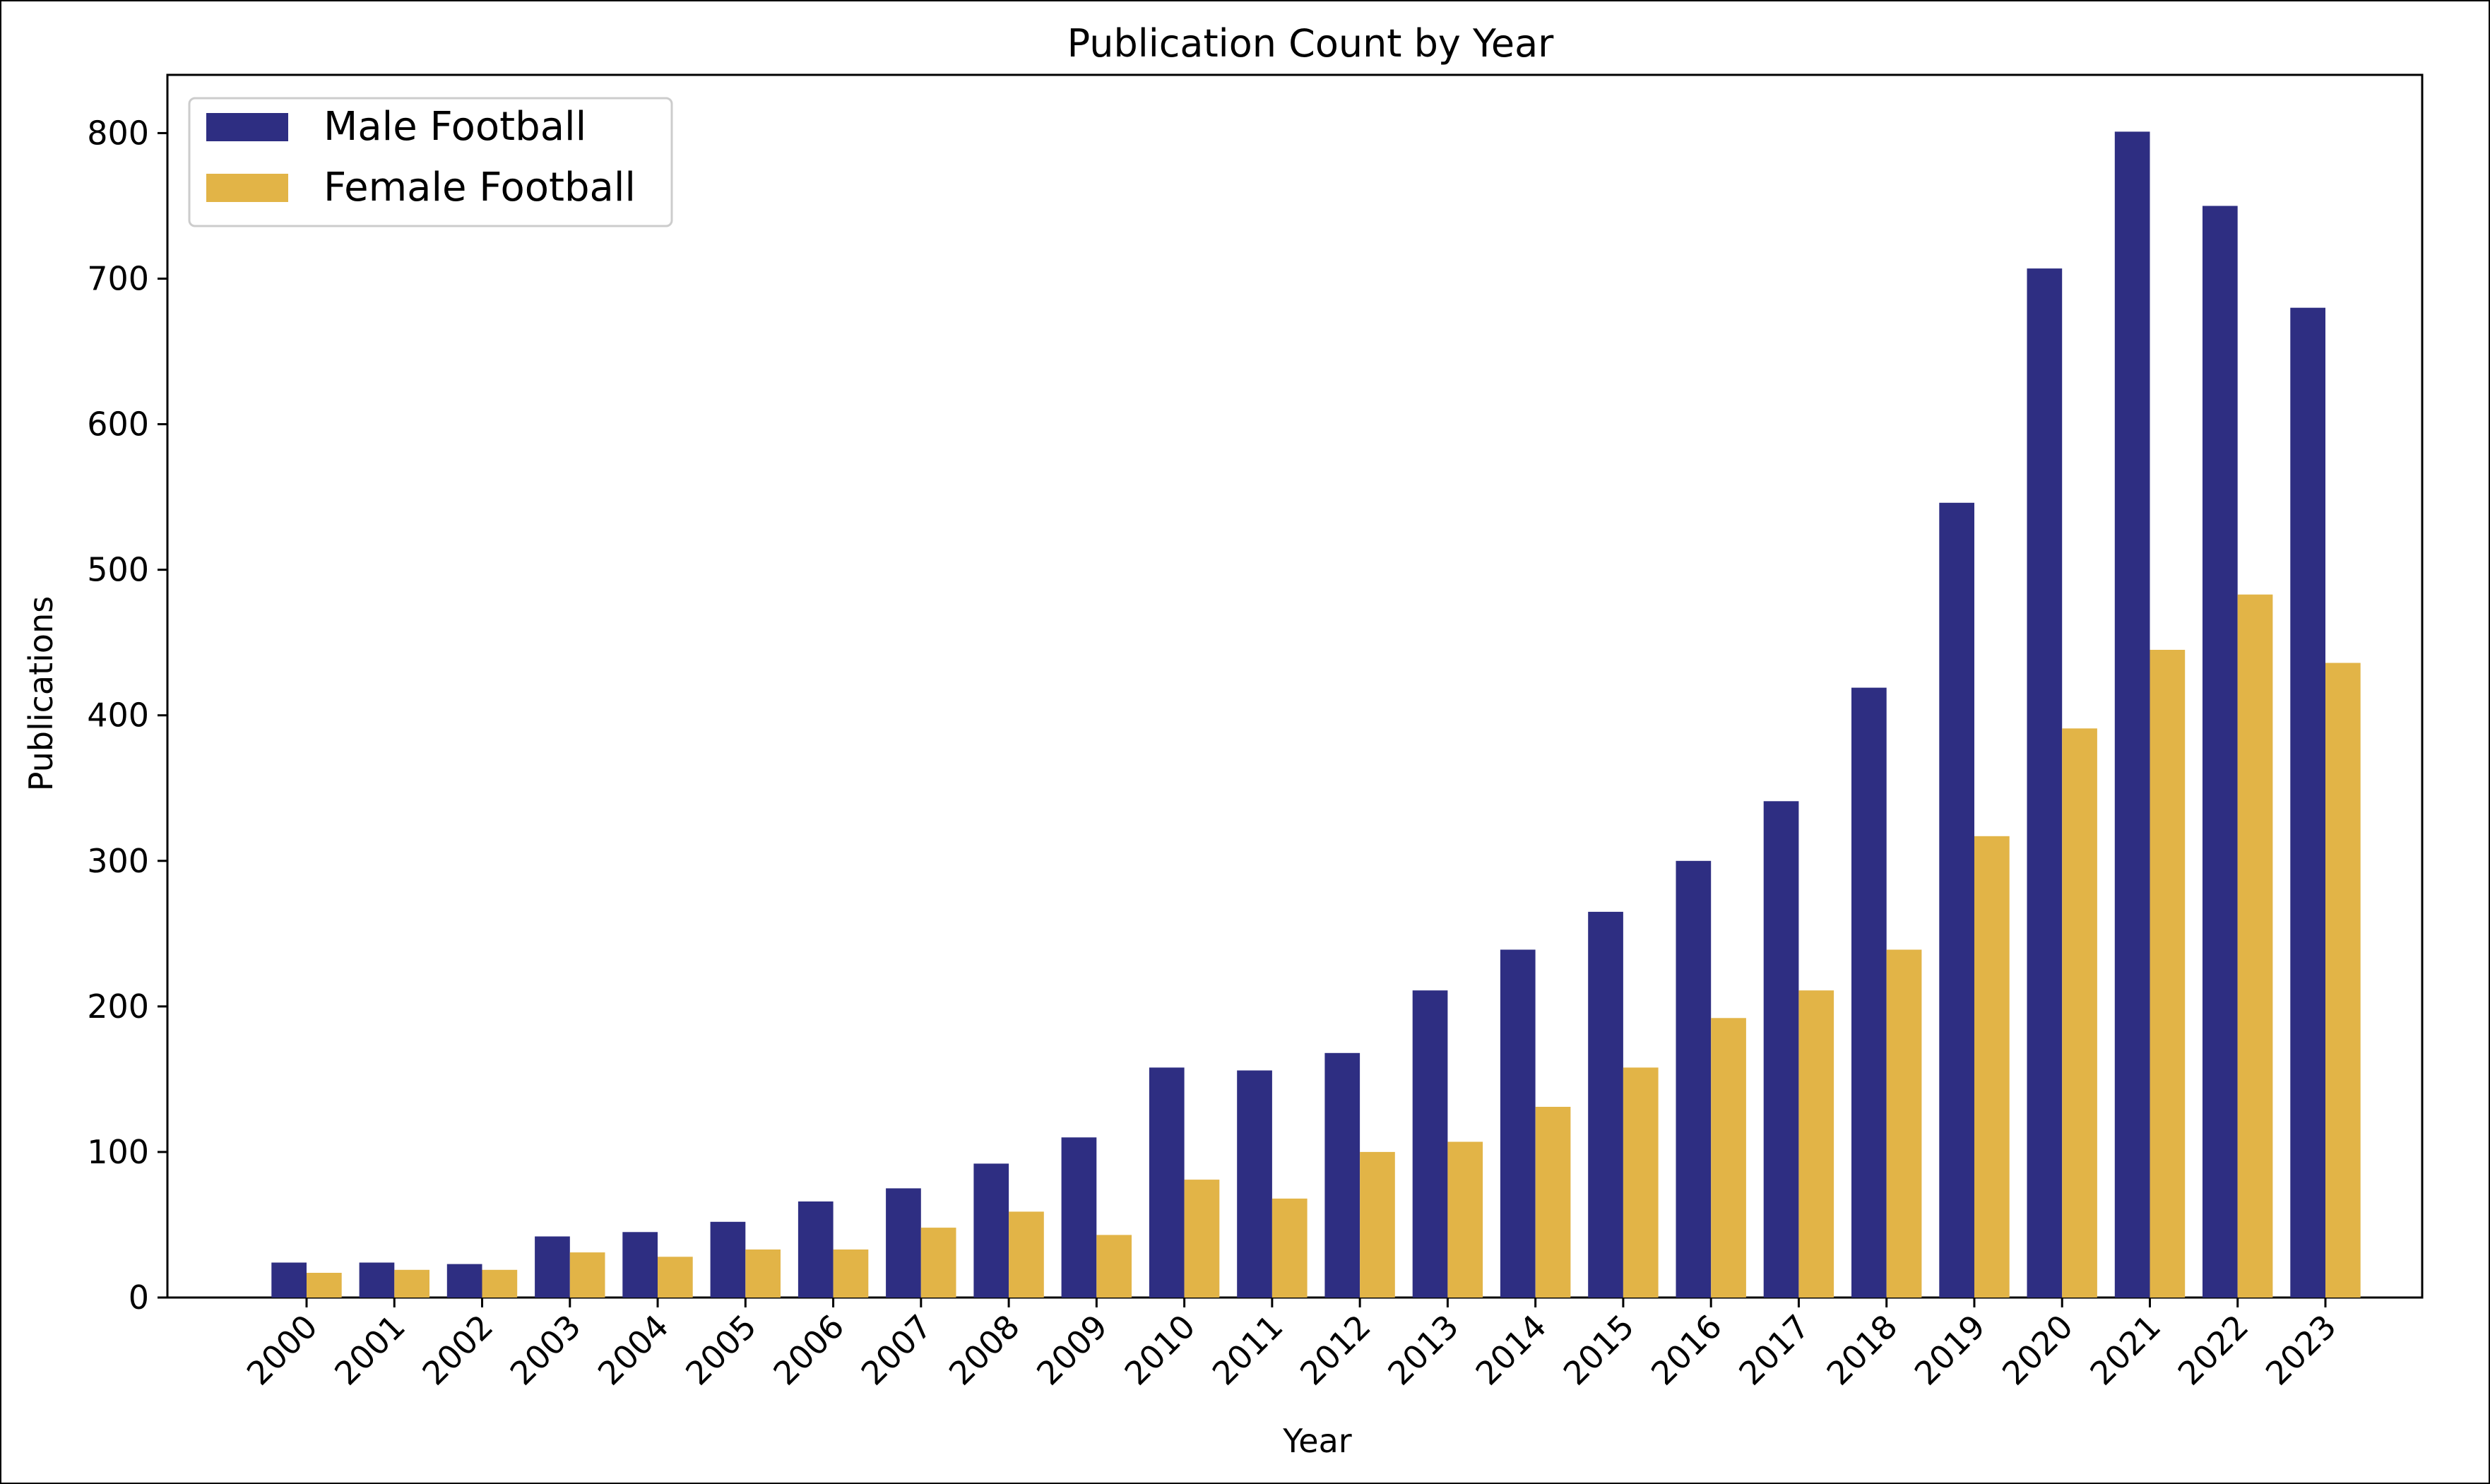 The width and height of the screenshot is (2490, 1484). Describe the element at coordinates (1992, 1067) in the screenshot. I see `bar-female-2019` at that location.